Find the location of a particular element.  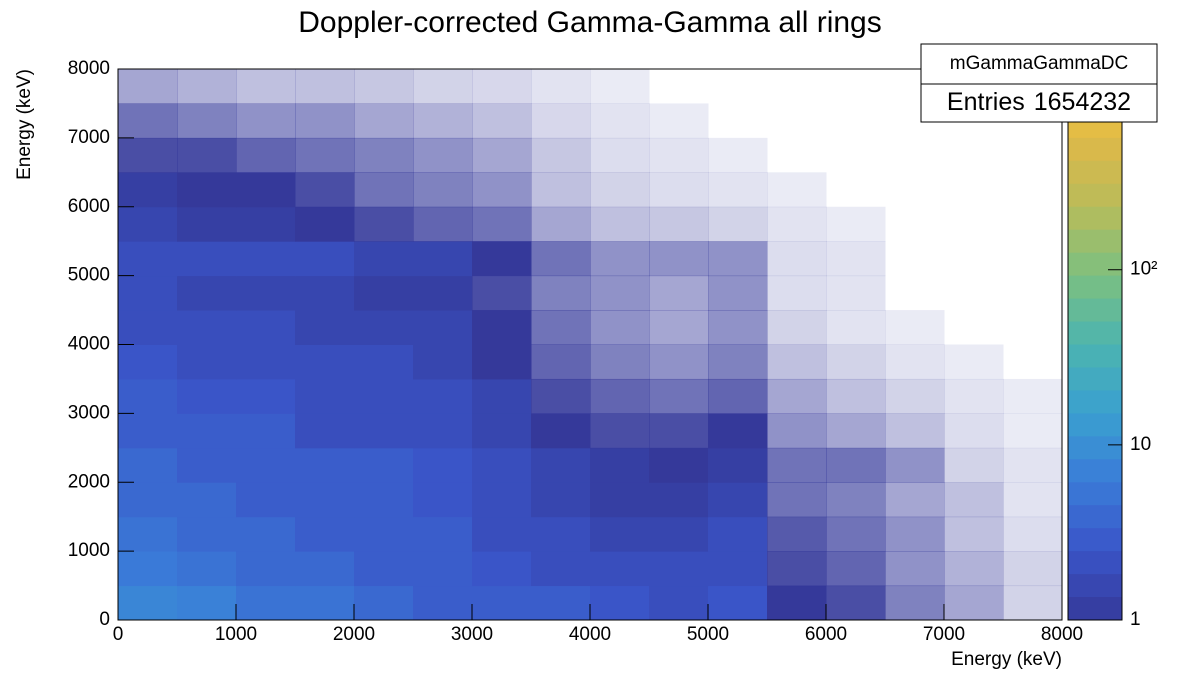

y-tick-label: 0 is located at coordinates (104, 619).